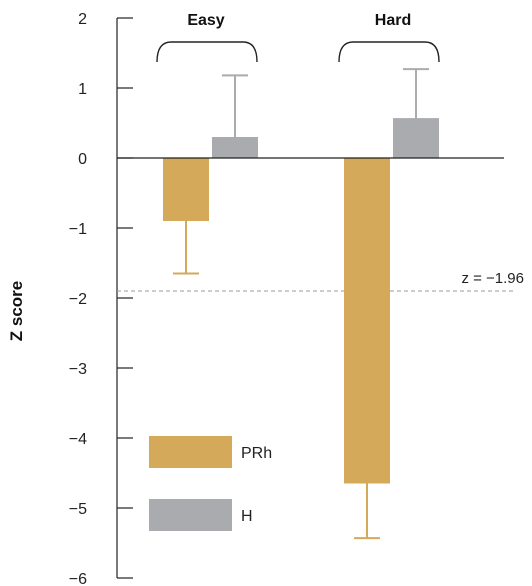  What do you see at coordinates (78, 369) in the screenshot?
I see `y-tick-label: −3` at bounding box center [78, 369].